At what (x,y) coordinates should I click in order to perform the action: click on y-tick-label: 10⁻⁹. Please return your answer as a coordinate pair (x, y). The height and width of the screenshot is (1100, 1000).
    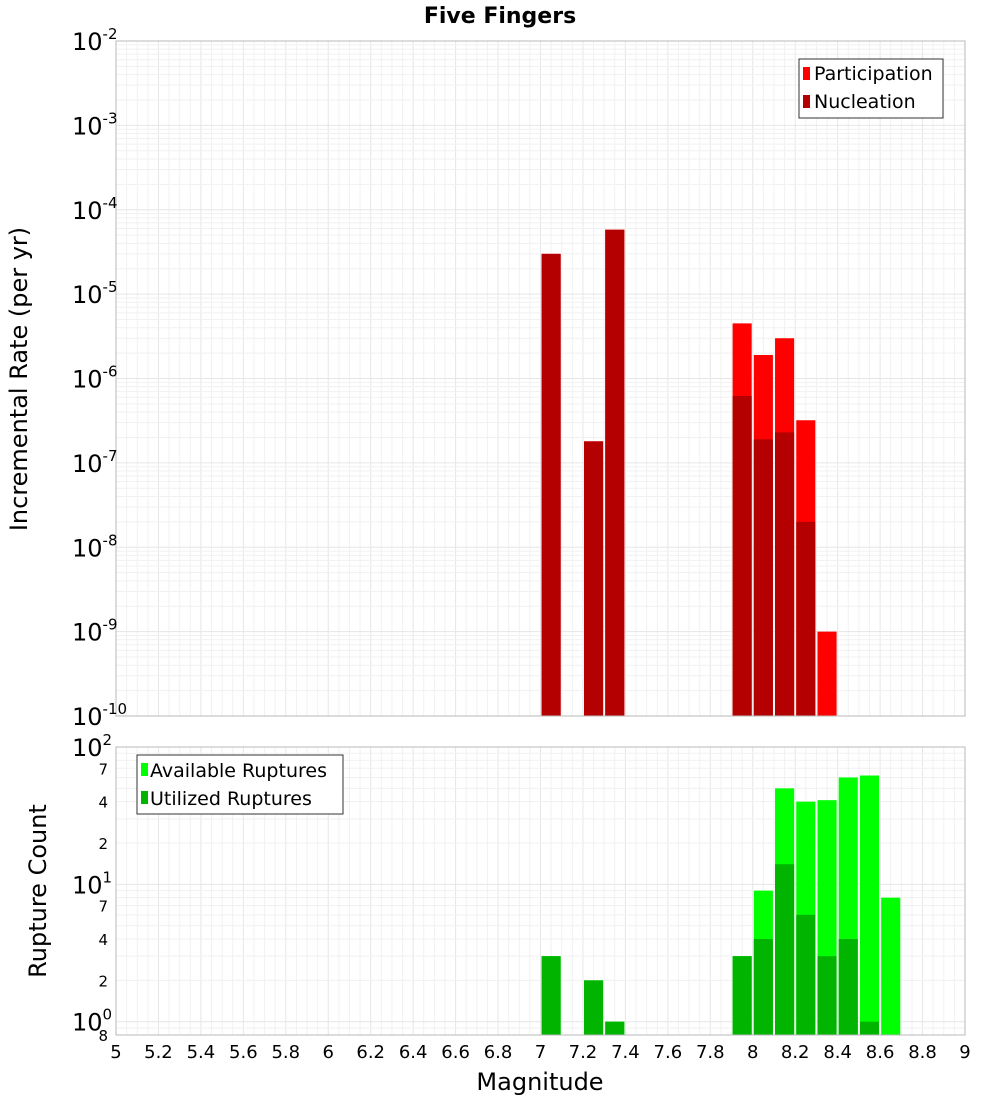
    Looking at the image, I should click on (95, 631).